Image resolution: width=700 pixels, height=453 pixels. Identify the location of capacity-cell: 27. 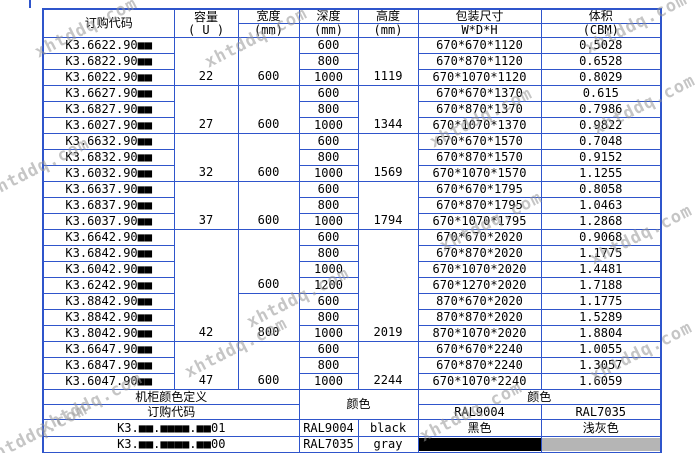
(206, 109).